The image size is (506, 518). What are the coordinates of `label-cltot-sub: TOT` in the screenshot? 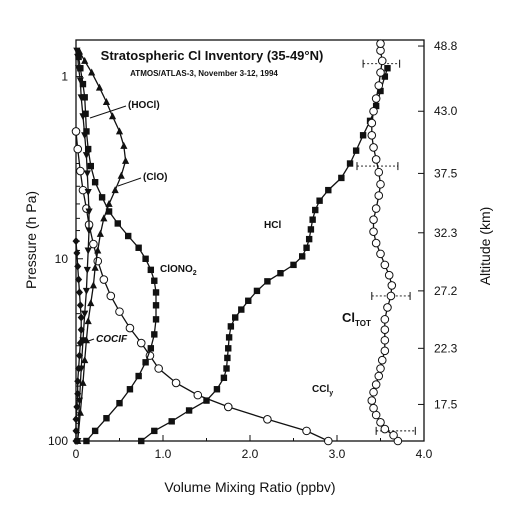 It's located at (363, 323).